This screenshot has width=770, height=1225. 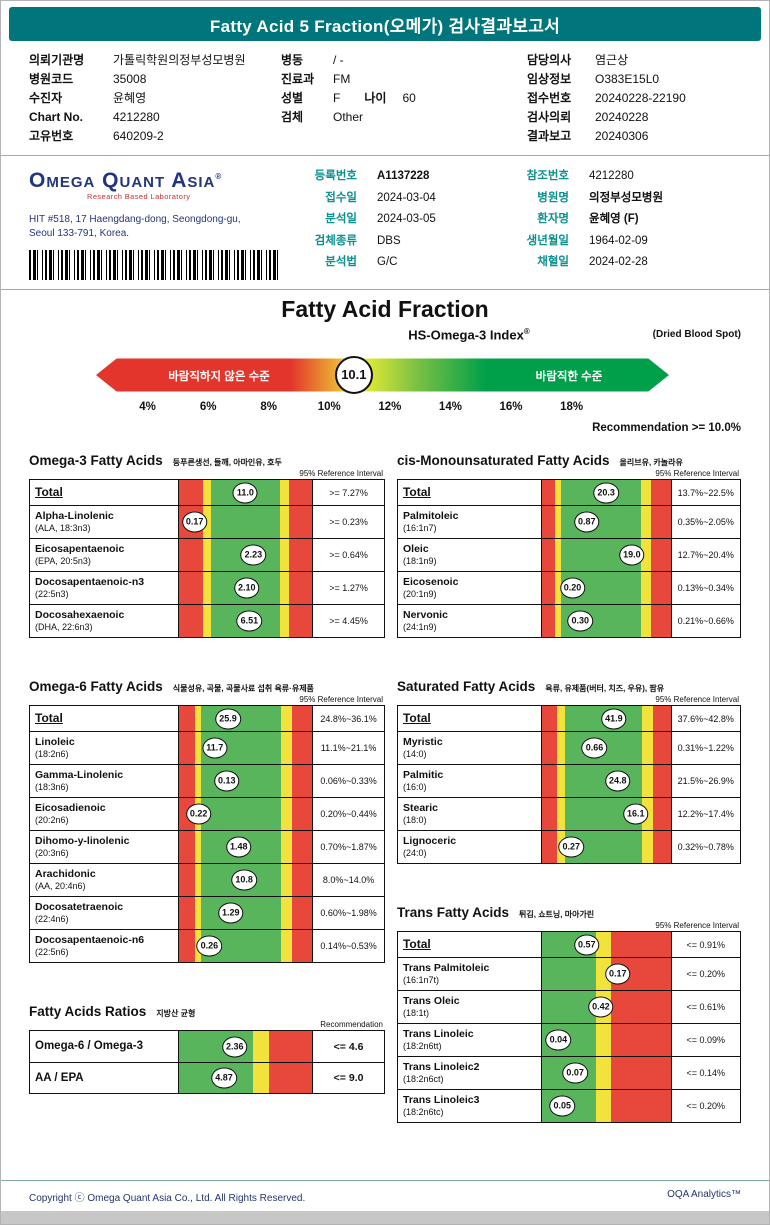 What do you see at coordinates (104, 588) in the screenshot?
I see `row-name: Docosapentaenoic-n3 (22:5n3)` at bounding box center [104, 588].